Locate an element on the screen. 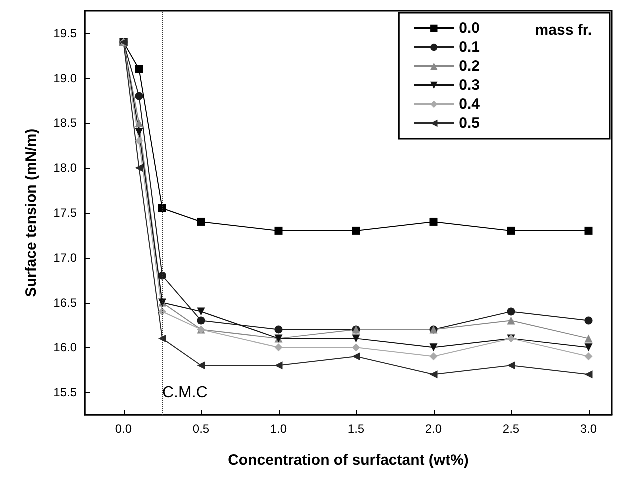 This screenshot has height=479, width=620. x-tick-label: 3.0 is located at coordinates (589, 429).